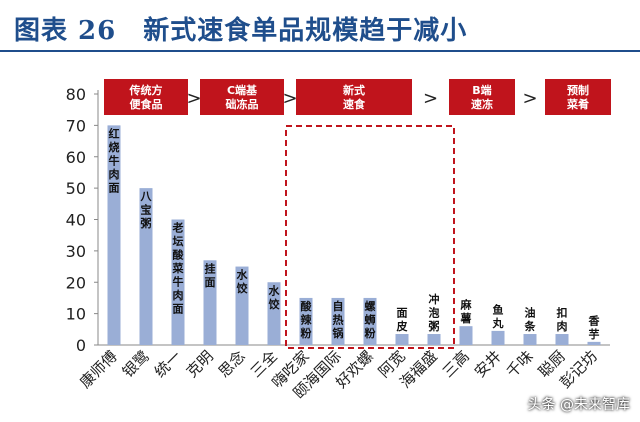  Describe the element at coordinates (594, 327) in the screenshot. I see `bar-label-15: 香芋` at that location.